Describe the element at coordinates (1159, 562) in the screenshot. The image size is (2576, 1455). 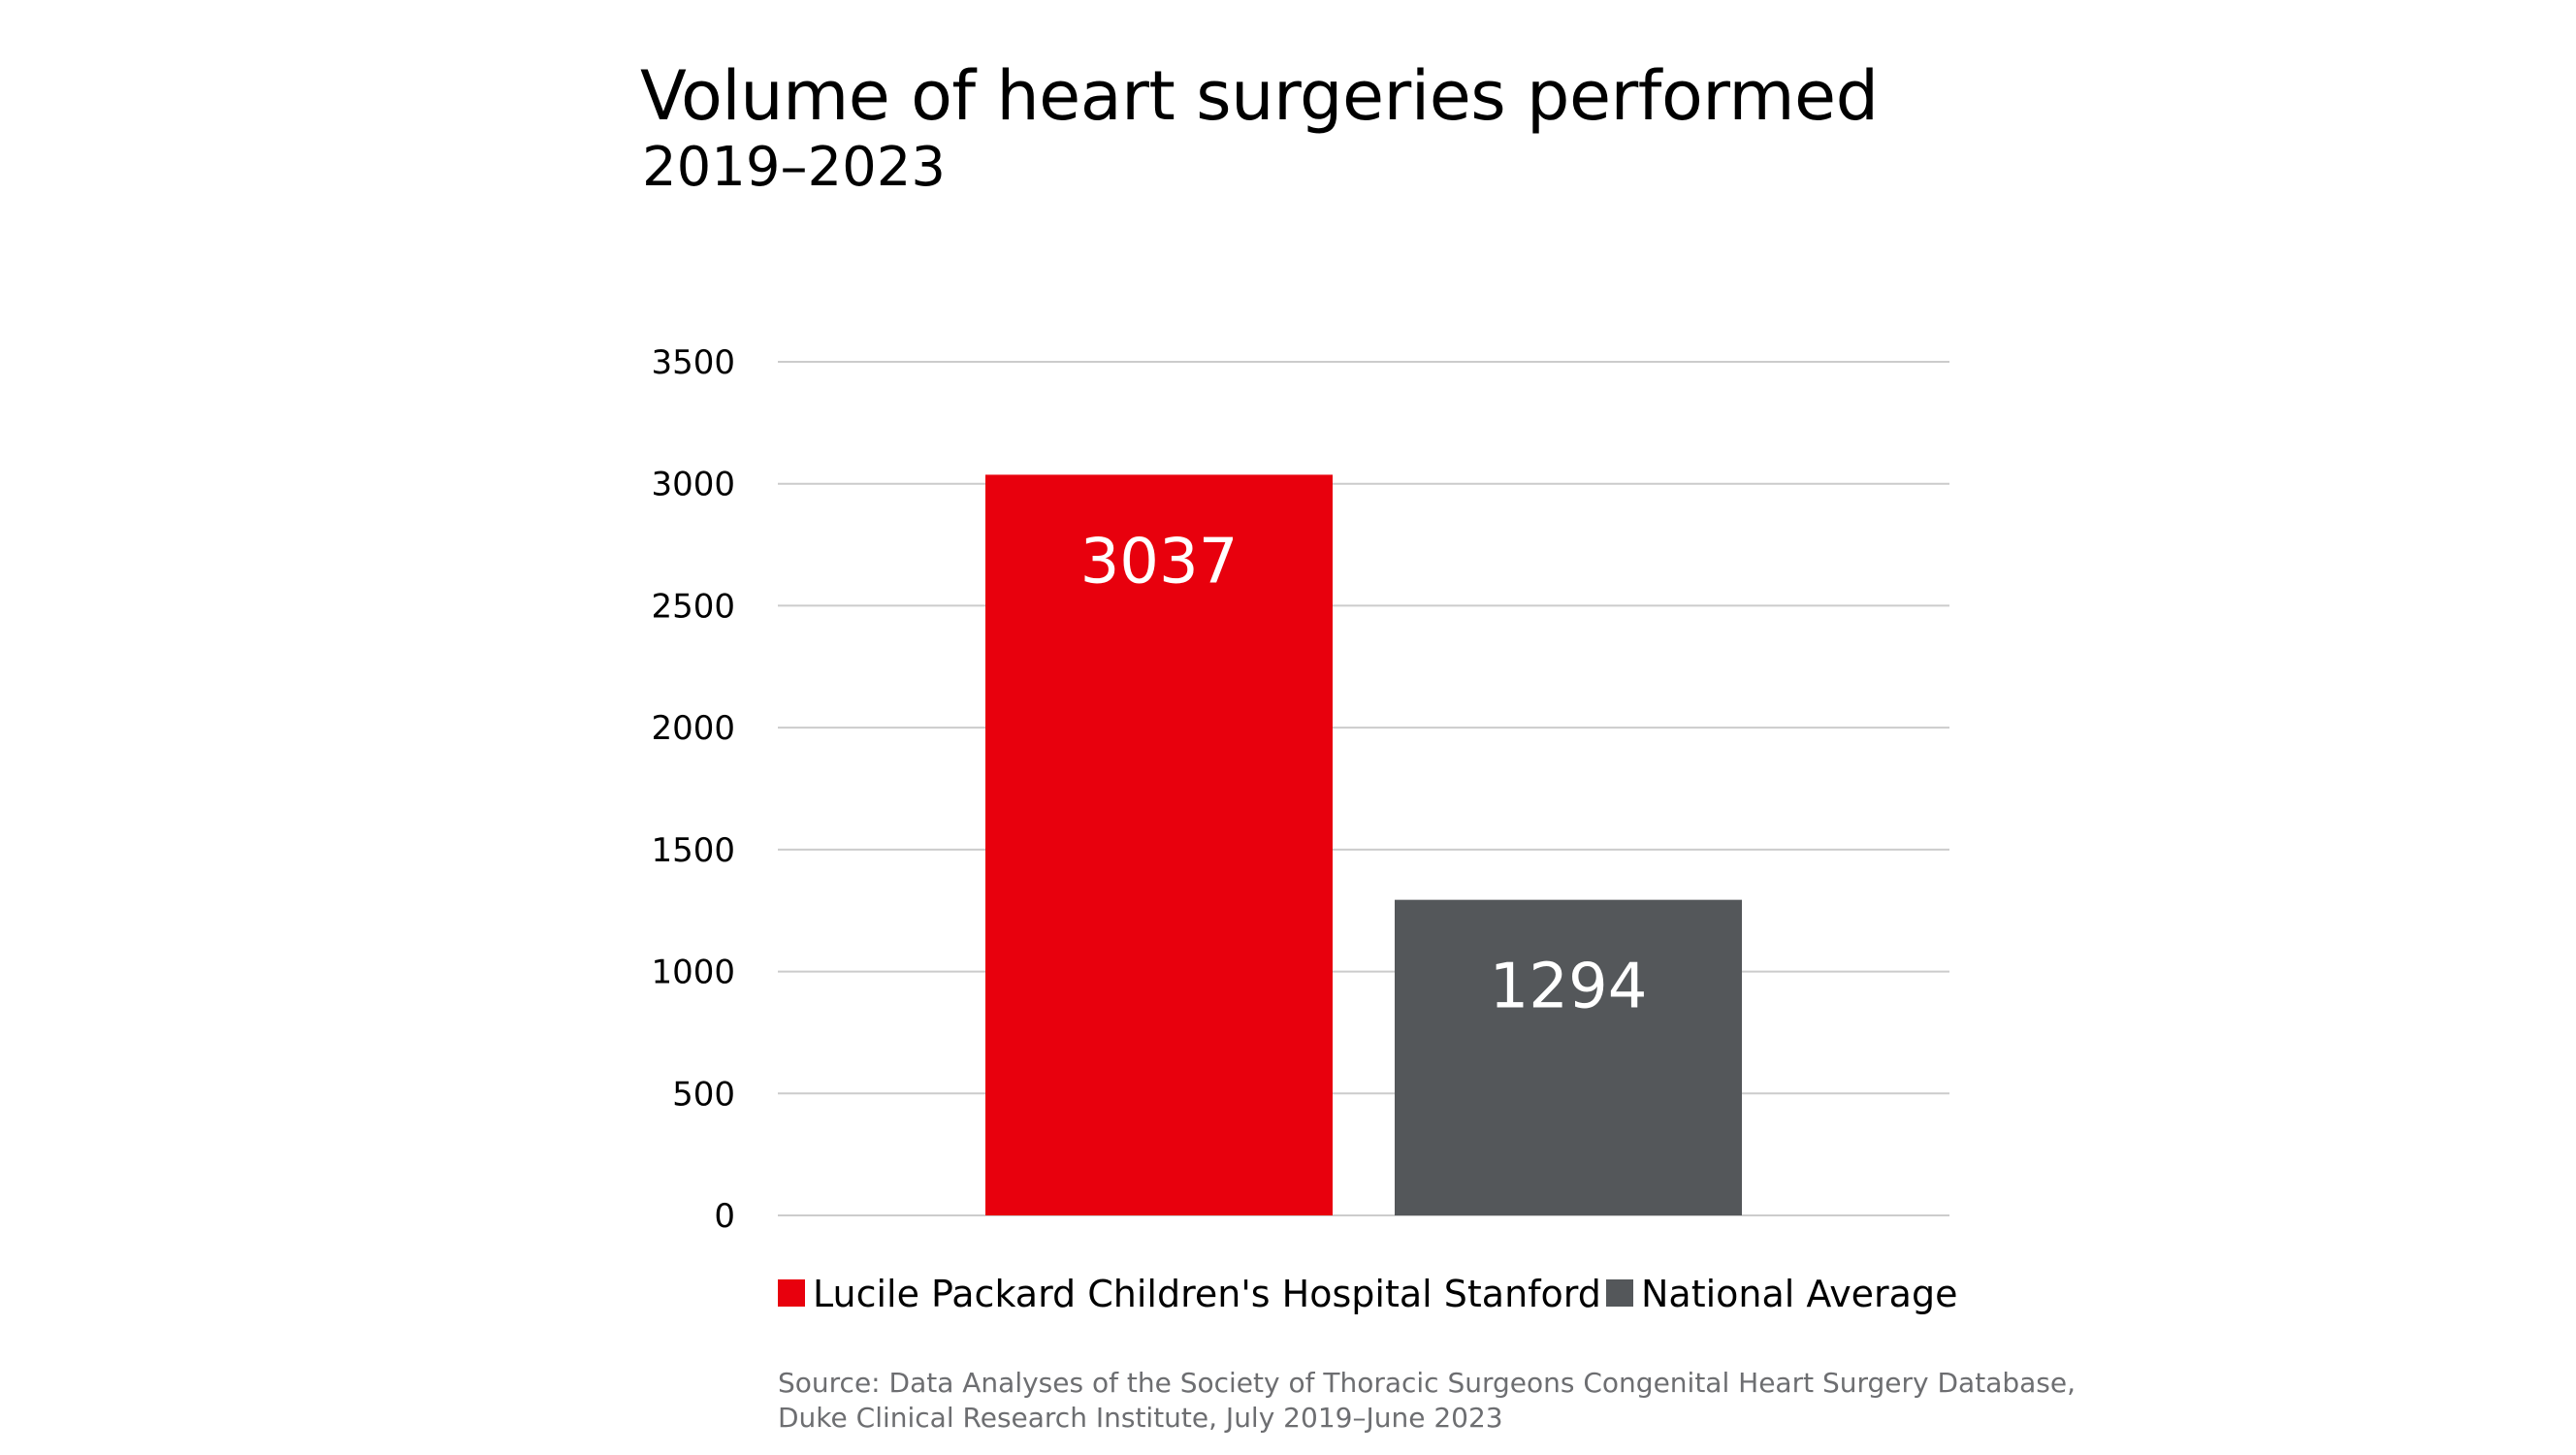
I see `data-label-0: 3037` at that location.